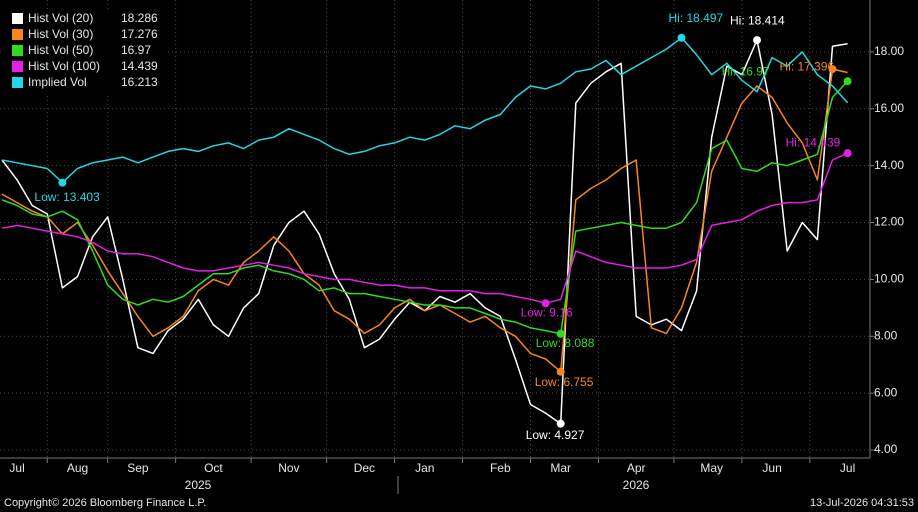  Describe the element at coordinates (60, 50) in the screenshot. I see `legend-label: Hist Vol (50)` at that location.